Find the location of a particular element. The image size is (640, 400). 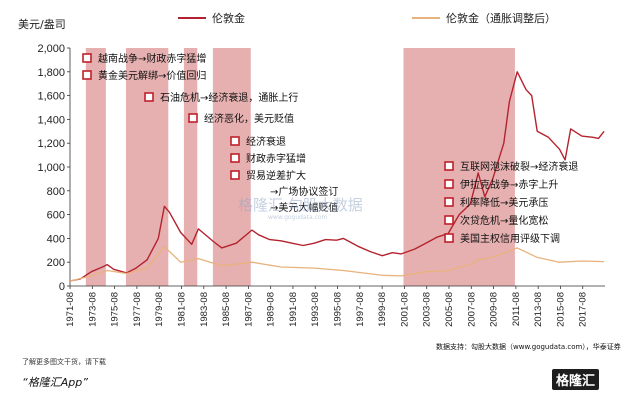

watermark-url: www.gogudata.com is located at coordinates (298, 217).